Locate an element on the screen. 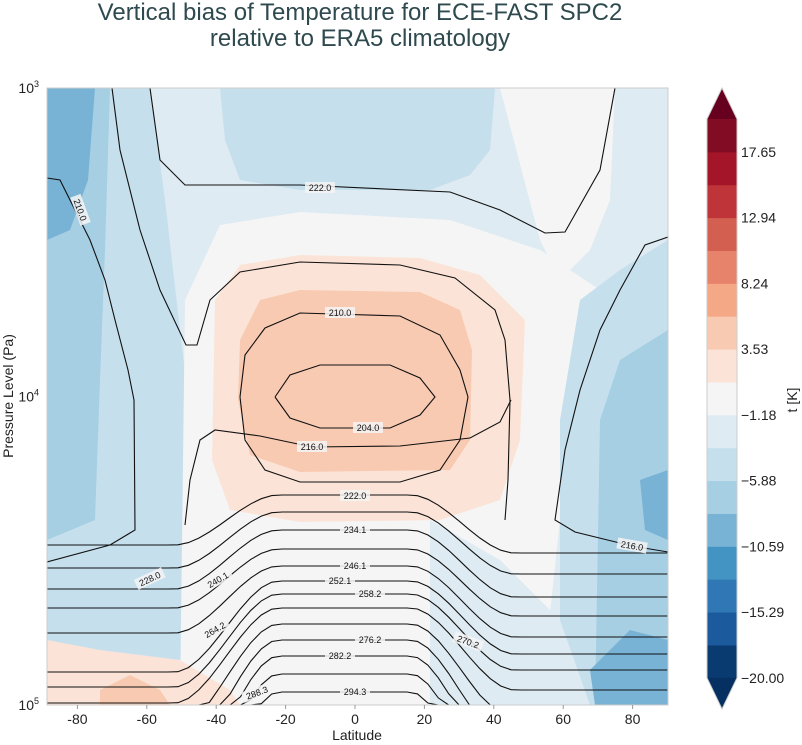 The width and height of the screenshot is (802, 745). contour-label: 282.2 is located at coordinates (340, 656).